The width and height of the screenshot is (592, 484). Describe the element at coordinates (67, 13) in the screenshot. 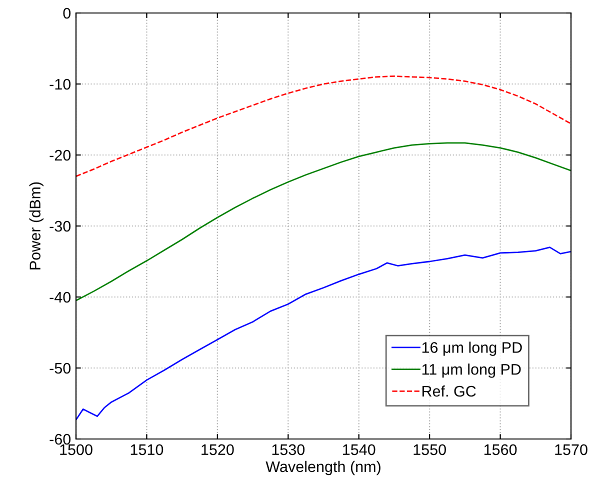

I see `y-tick-label: 0` at that location.